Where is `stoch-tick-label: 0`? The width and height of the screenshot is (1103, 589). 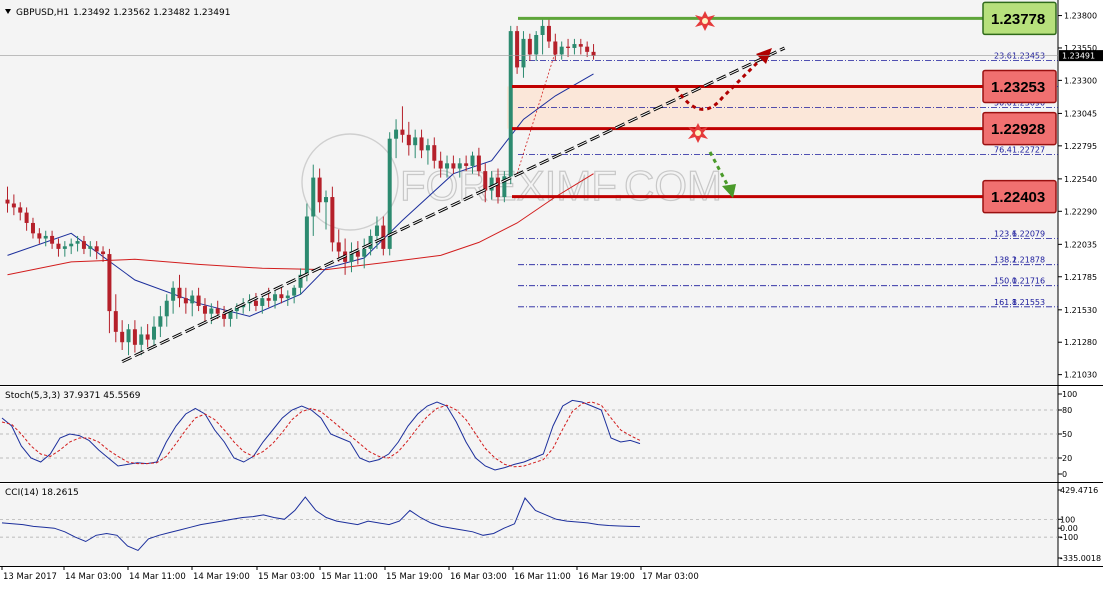 stoch-tick-label: 0 is located at coordinates (1064, 474).